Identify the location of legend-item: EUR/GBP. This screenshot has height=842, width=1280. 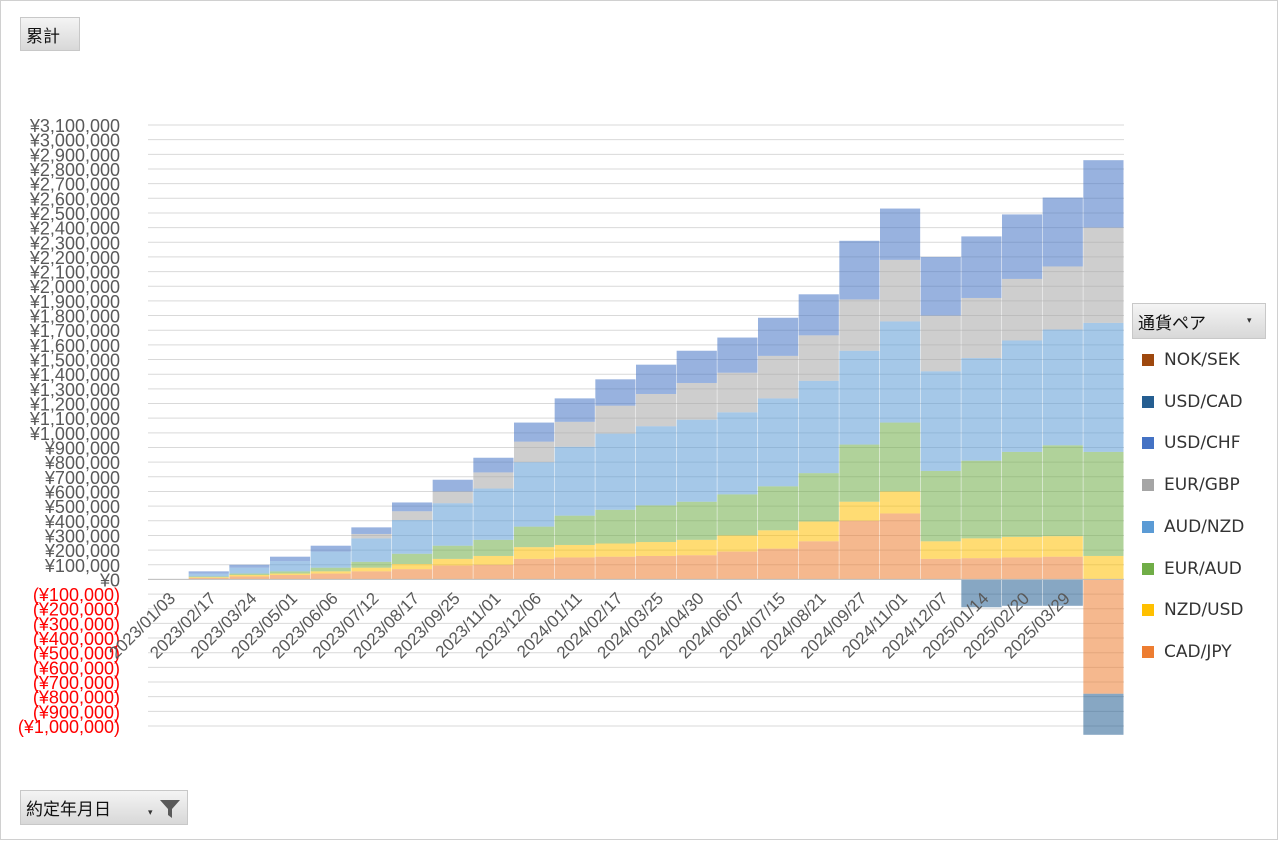
(1207, 485).